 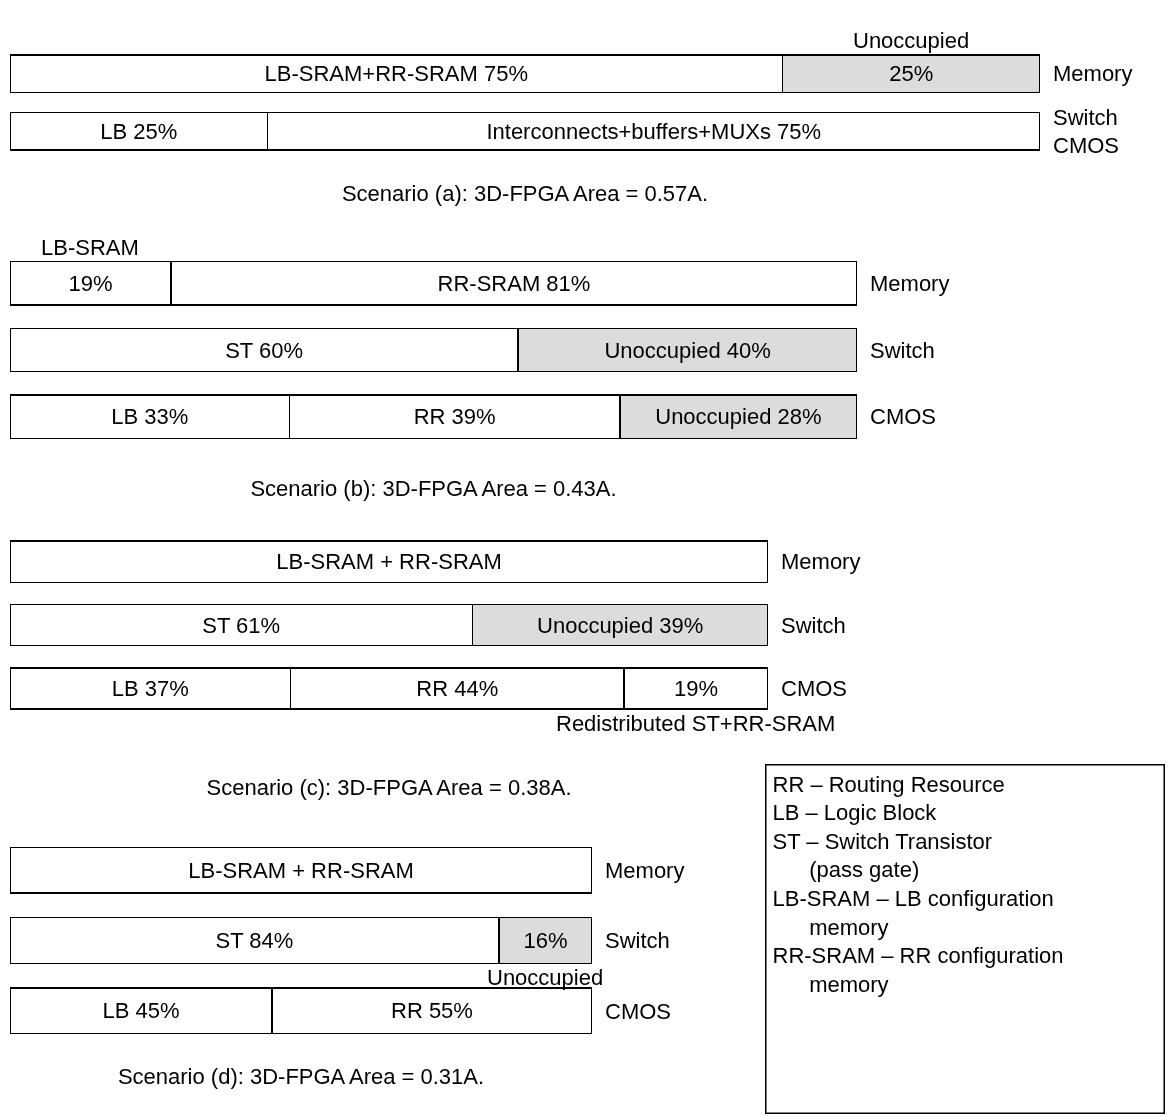 I want to click on text: Scenario (a): 3D-FPGA Area = 0.57A., so click(x=525, y=193).